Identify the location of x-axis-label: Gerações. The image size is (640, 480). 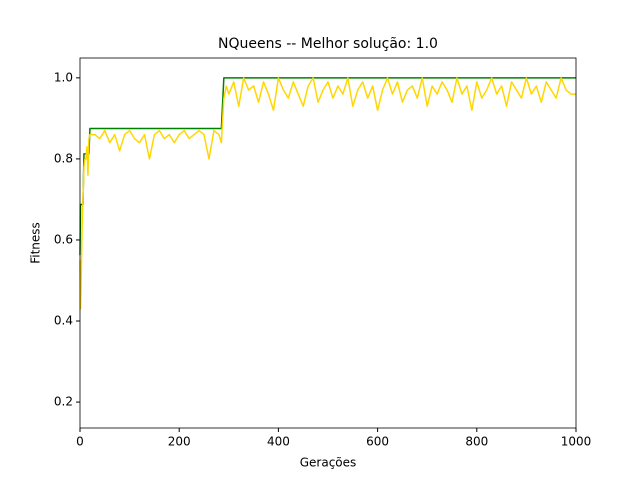
(328, 463).